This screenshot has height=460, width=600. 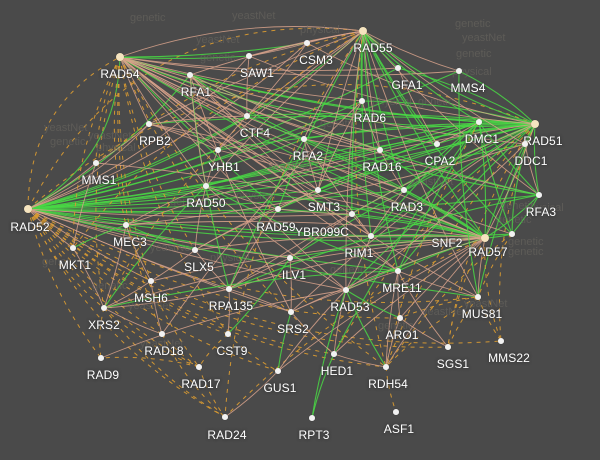 I want to click on graph-node-rad51, so click(x=535, y=124).